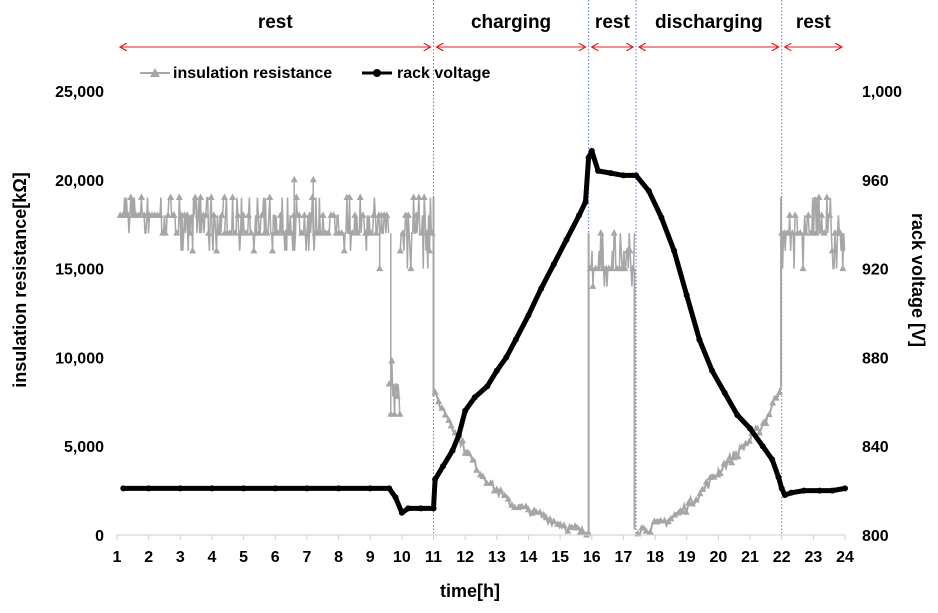  I want to click on y-left-tick-label: 20,000, so click(79, 181).